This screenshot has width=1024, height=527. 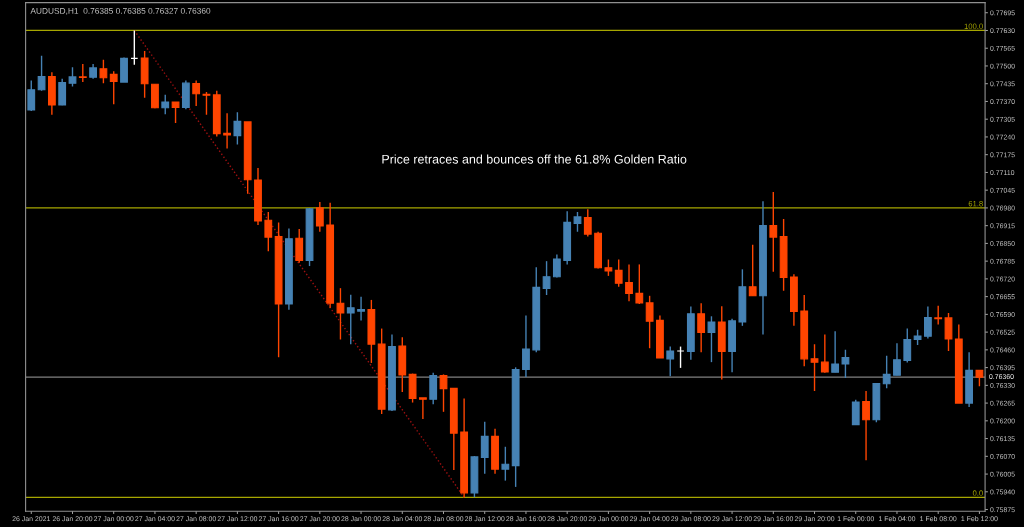 What do you see at coordinates (534, 159) in the screenshot?
I see `annotation: Price retraces and bounces off the 61.8% Golden Ratio` at bounding box center [534, 159].